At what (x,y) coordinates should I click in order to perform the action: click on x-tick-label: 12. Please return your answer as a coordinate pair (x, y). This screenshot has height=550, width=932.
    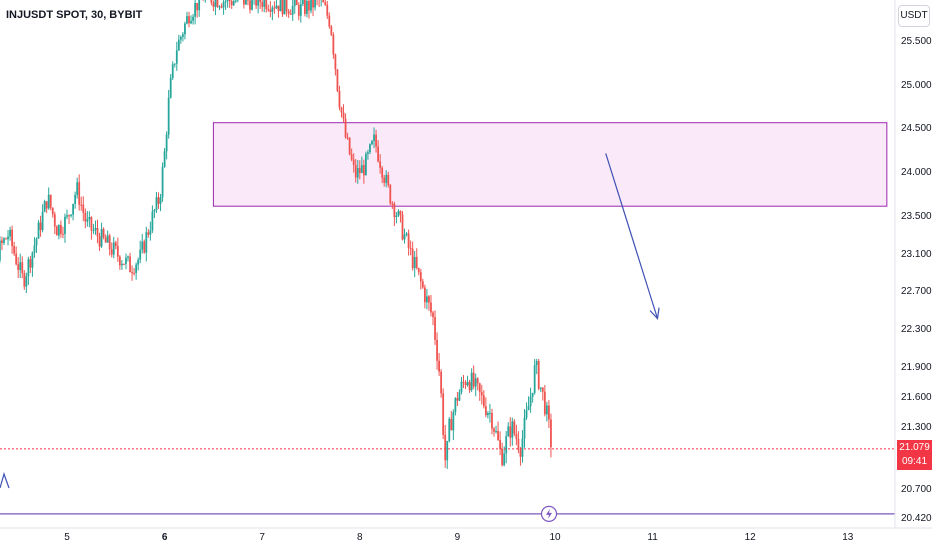
    Looking at the image, I should click on (751, 537).